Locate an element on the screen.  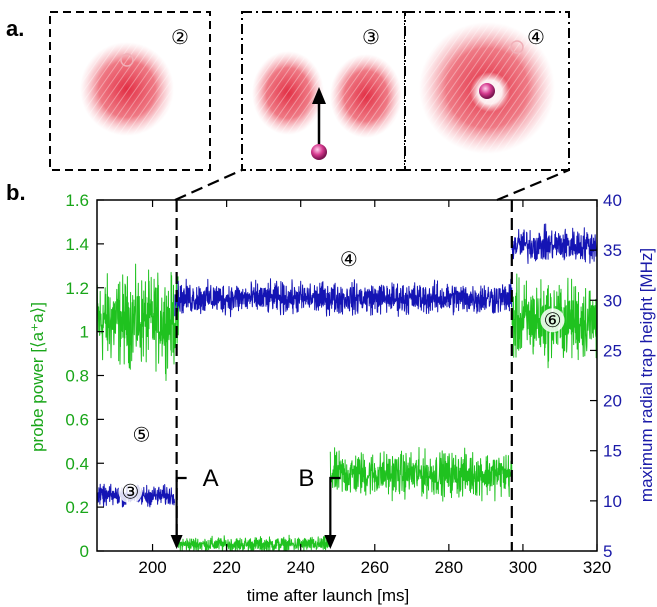
inset-2: ② is located at coordinates (130, 91).